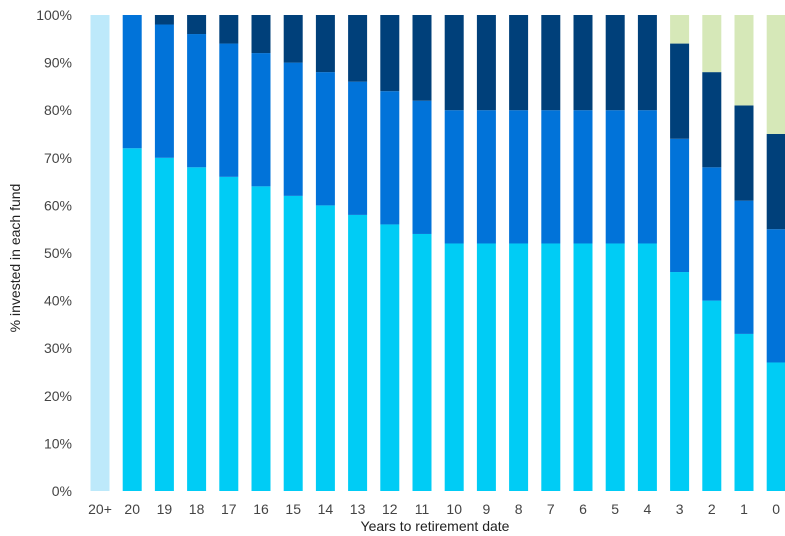  What do you see at coordinates (58, 443) in the screenshot?
I see `y-tick-label: 10%` at bounding box center [58, 443].